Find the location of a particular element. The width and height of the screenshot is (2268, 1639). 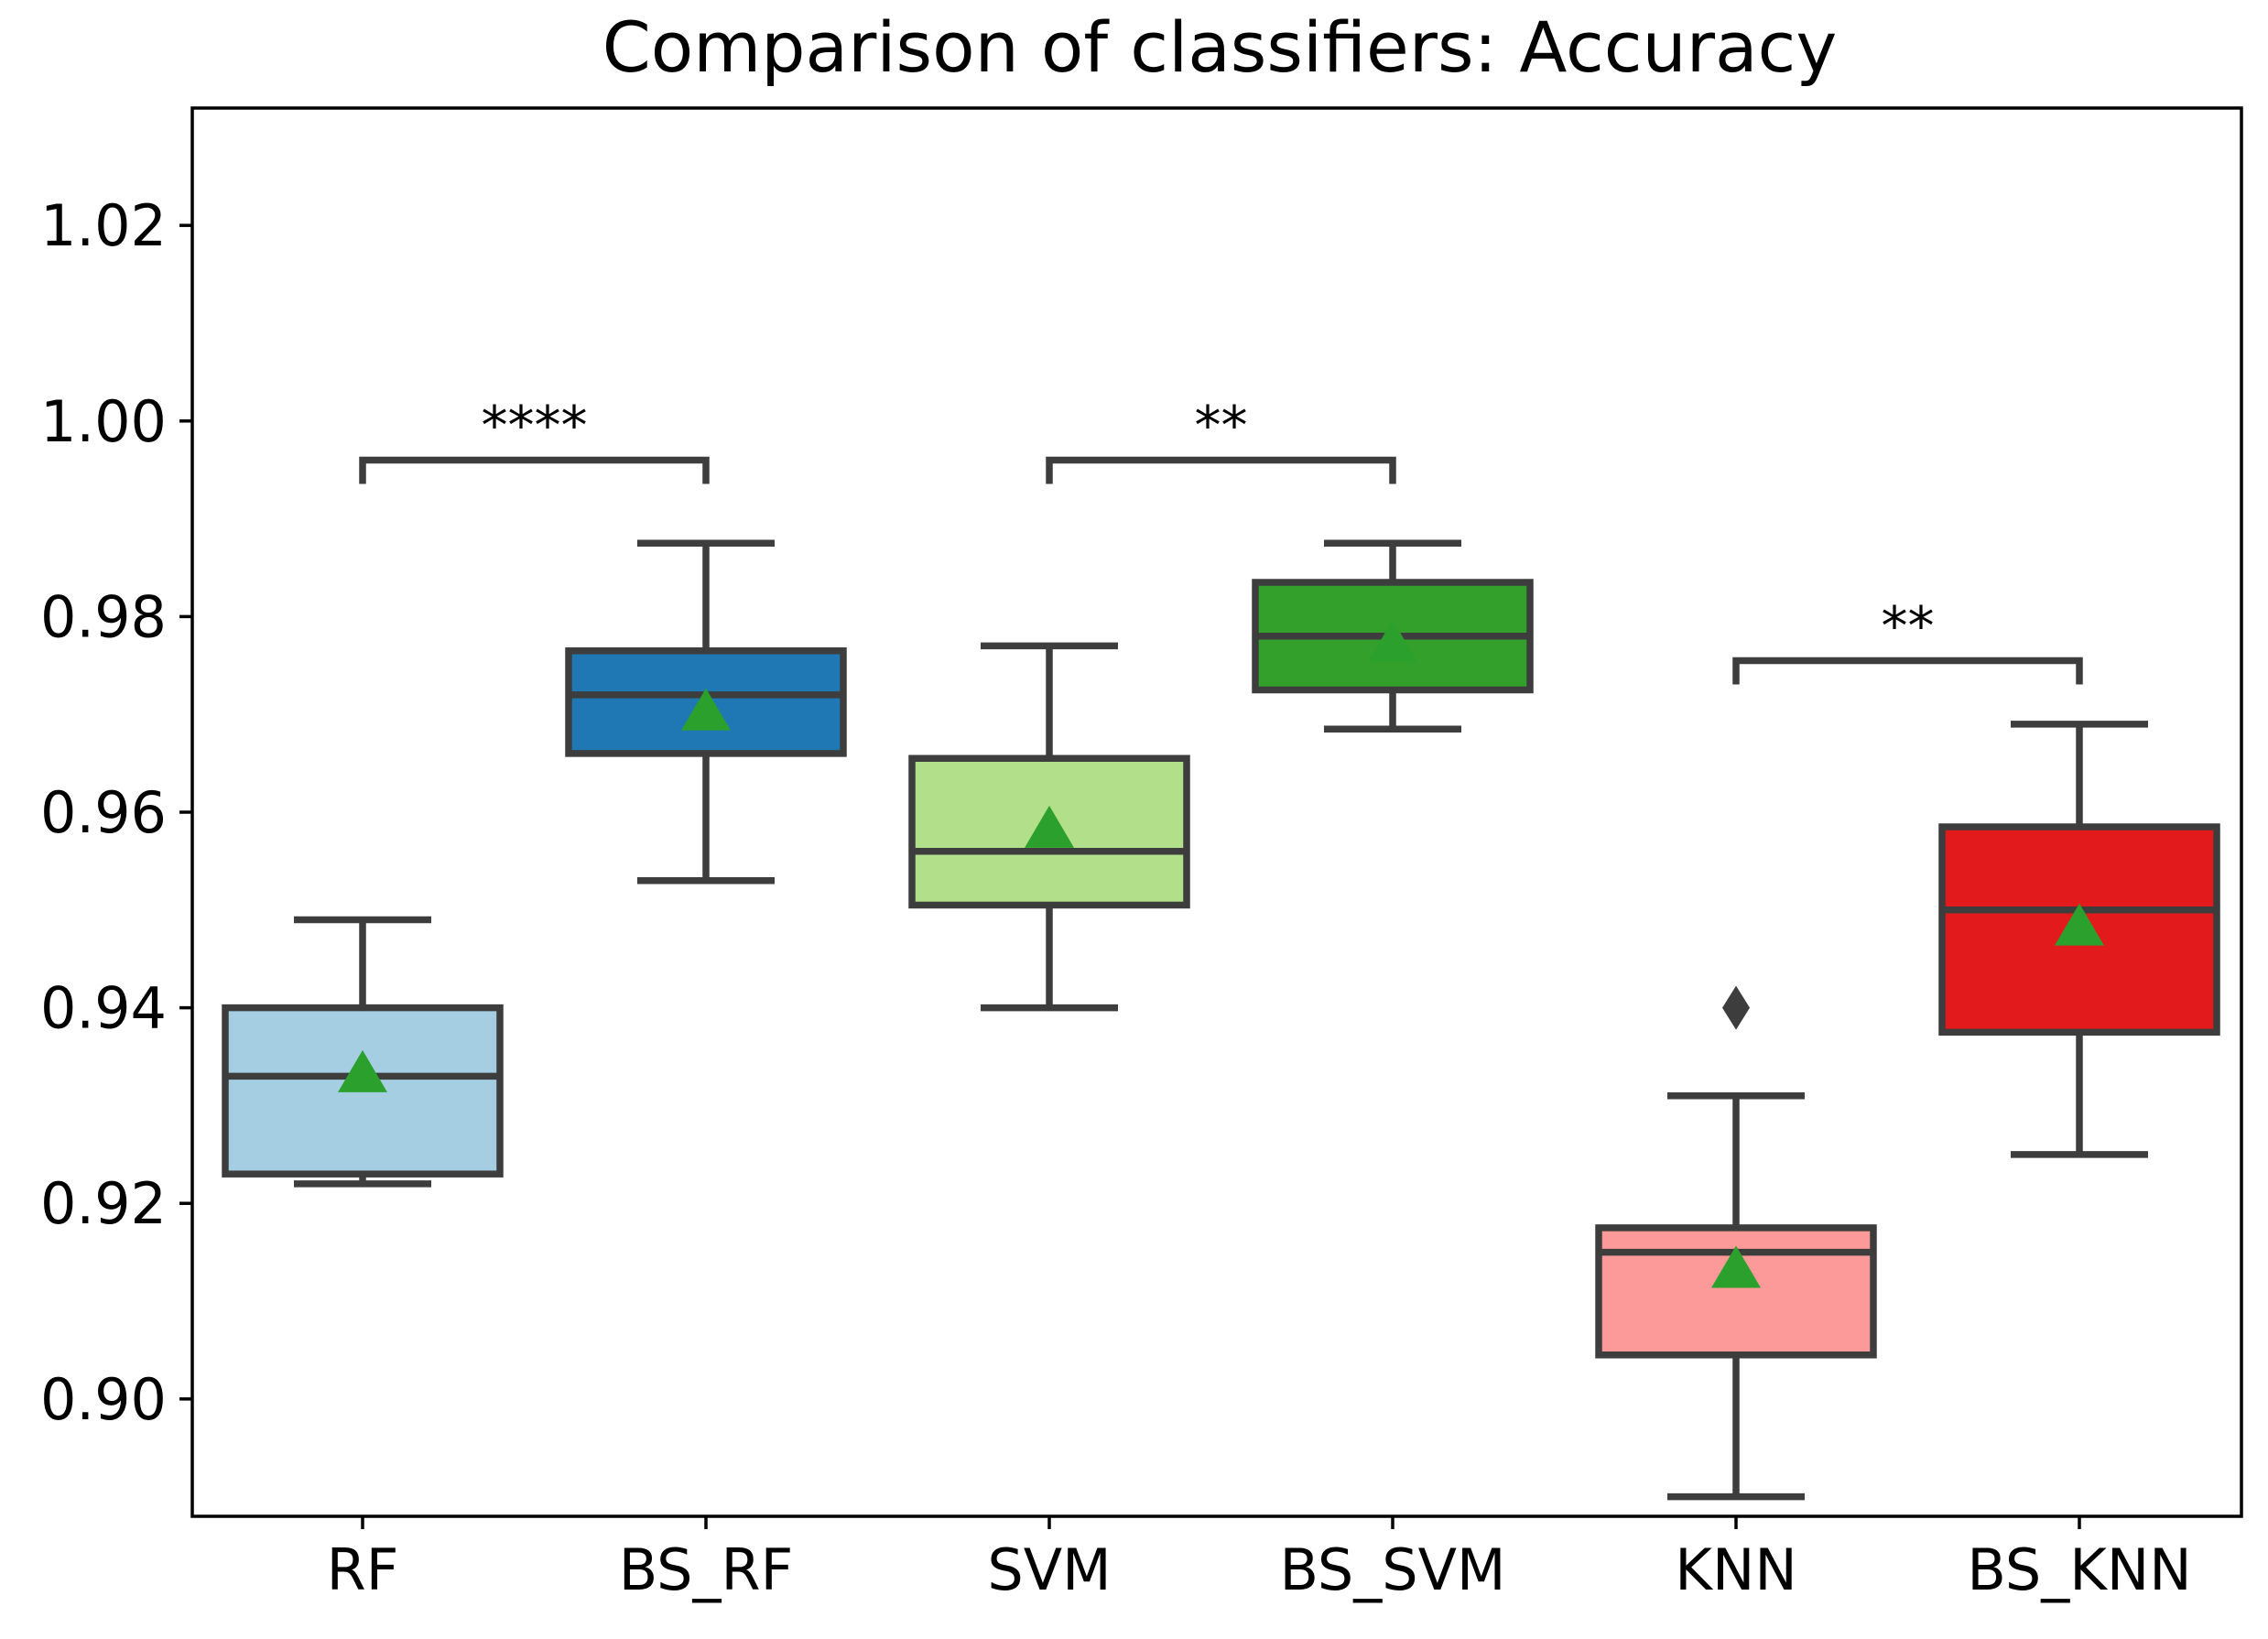

x-tick-label: KNN is located at coordinates (1736, 1569).